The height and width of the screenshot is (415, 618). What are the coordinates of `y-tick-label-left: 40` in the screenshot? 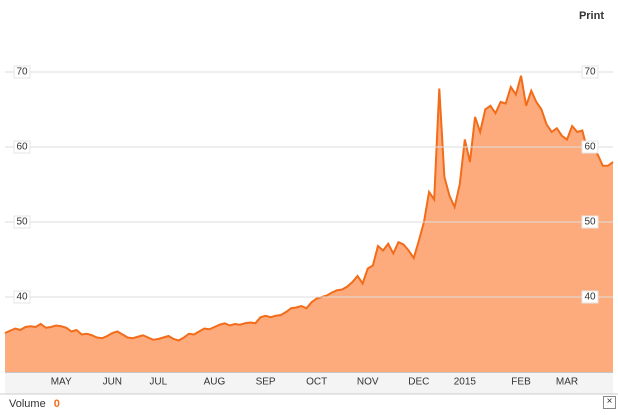 It's located at (22, 297).